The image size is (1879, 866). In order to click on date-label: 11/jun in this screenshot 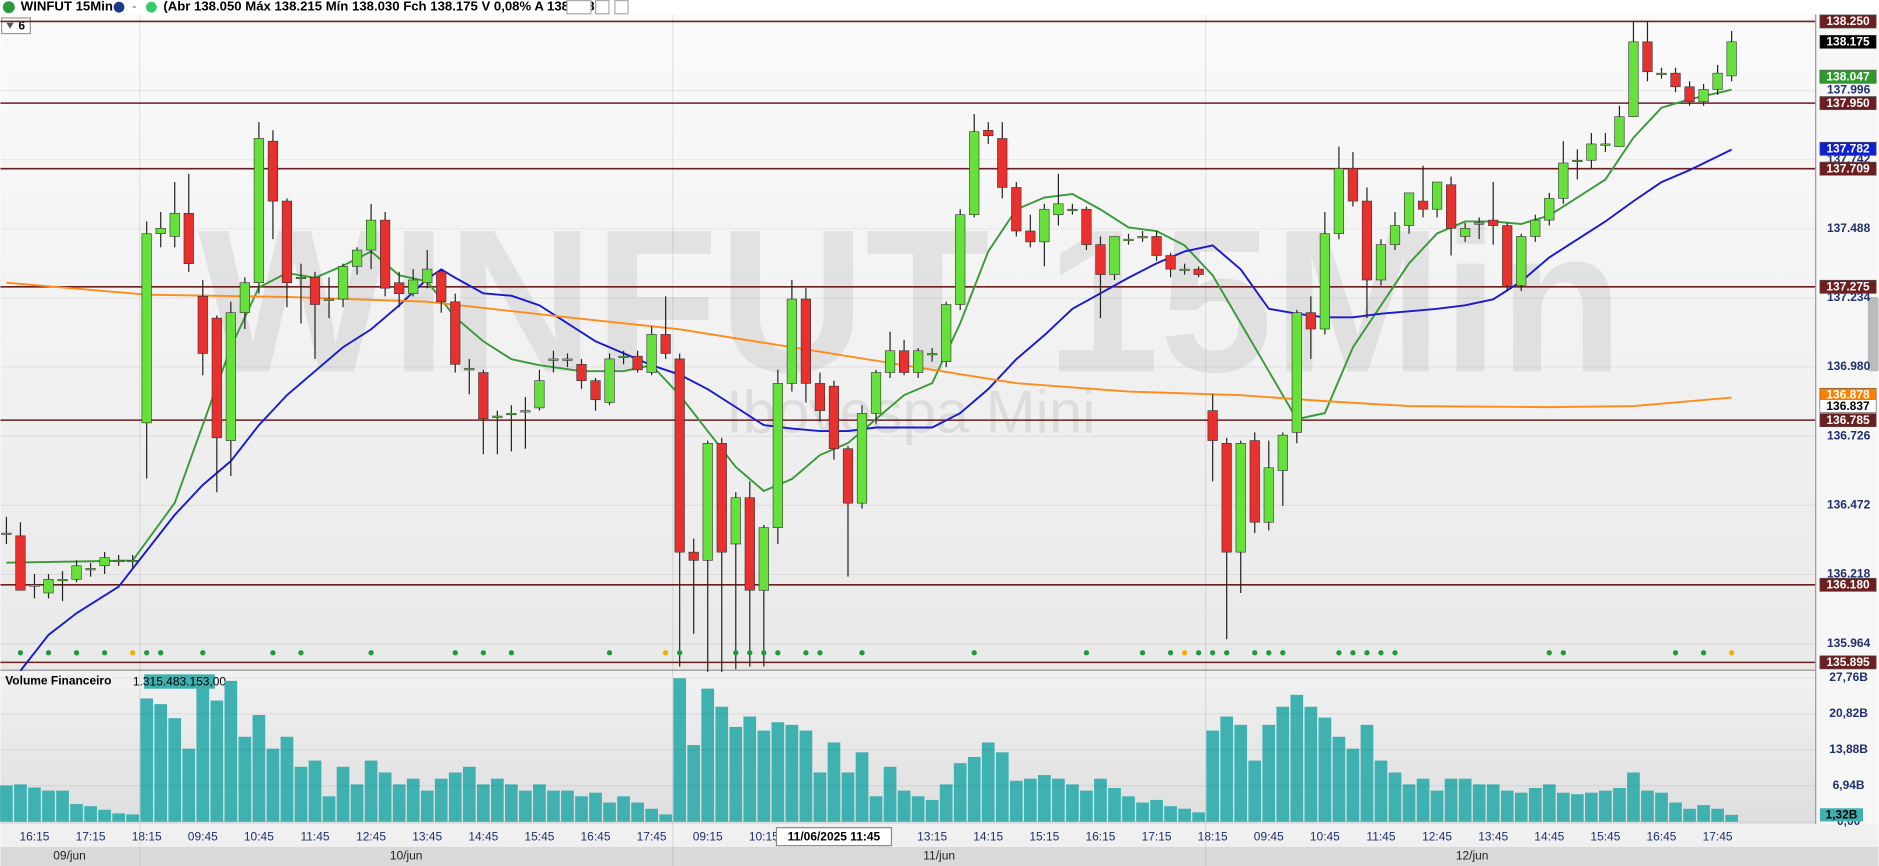, I will do `click(939, 856)`.